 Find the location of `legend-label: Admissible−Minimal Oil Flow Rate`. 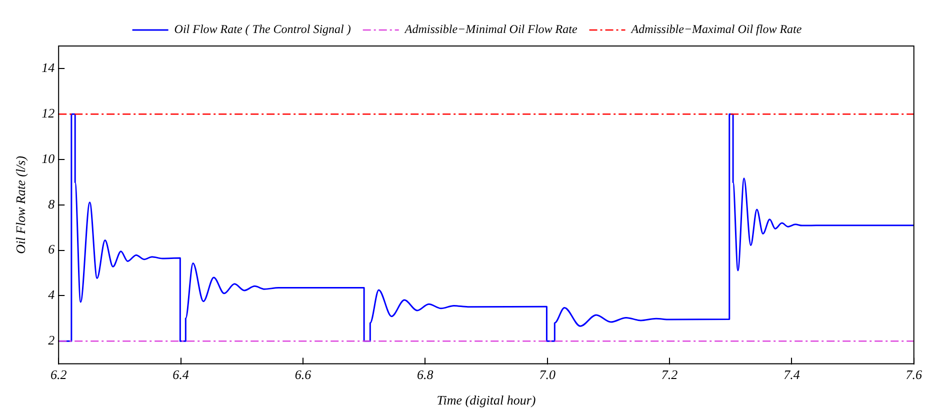

legend-label: Admissible−Minimal Oil Flow Rate is located at coordinates (491, 29).